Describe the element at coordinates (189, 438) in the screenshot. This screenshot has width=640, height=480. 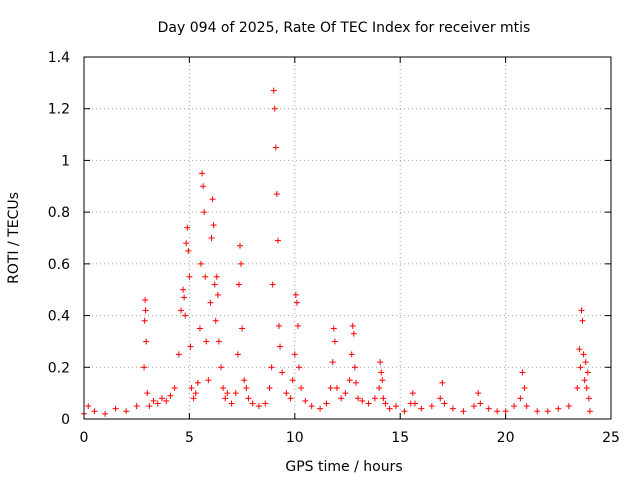
I see `x-tick-label: 5` at that location.